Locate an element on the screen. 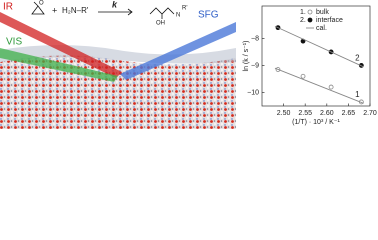  plot-frame is located at coordinates (316, 56).